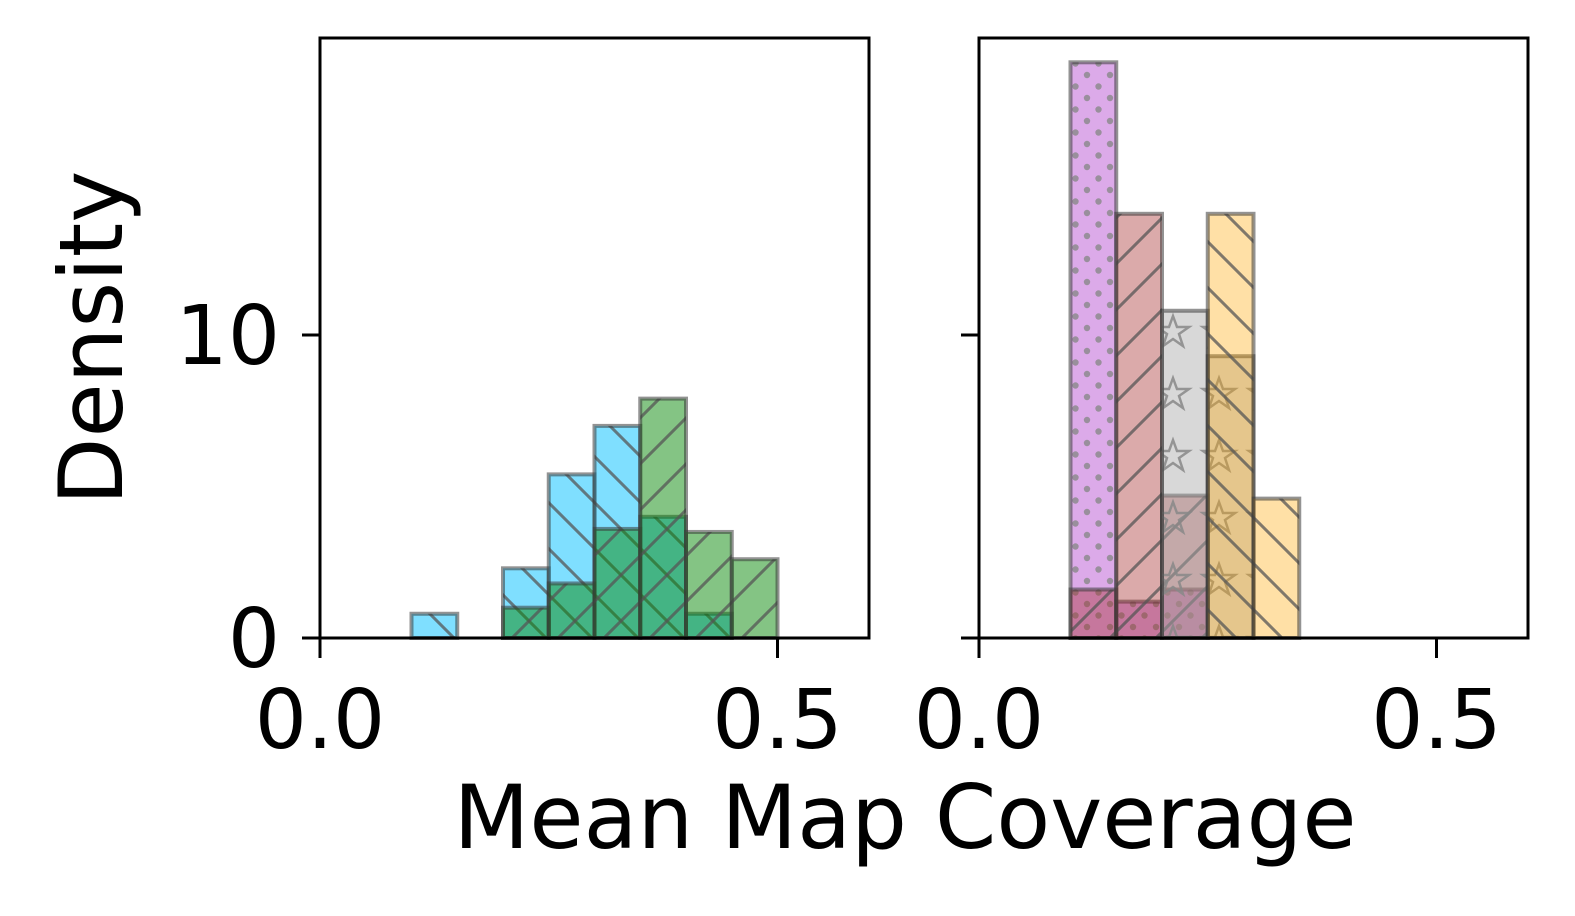 The height and width of the screenshot is (916, 1575). I want to click on x-axis-title: Mean Map Coverage, so click(904, 817).